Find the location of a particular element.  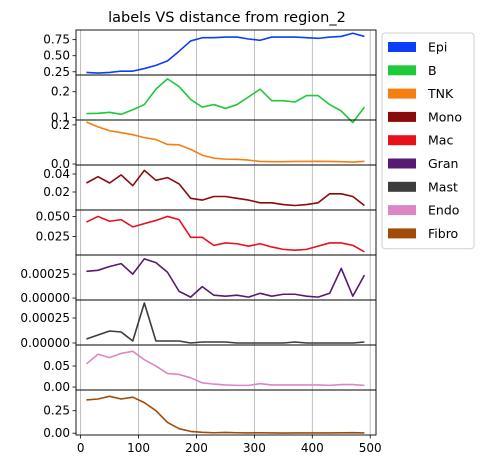

subplot-tnk: 0.0 0.2 is located at coordinates (214, 144).